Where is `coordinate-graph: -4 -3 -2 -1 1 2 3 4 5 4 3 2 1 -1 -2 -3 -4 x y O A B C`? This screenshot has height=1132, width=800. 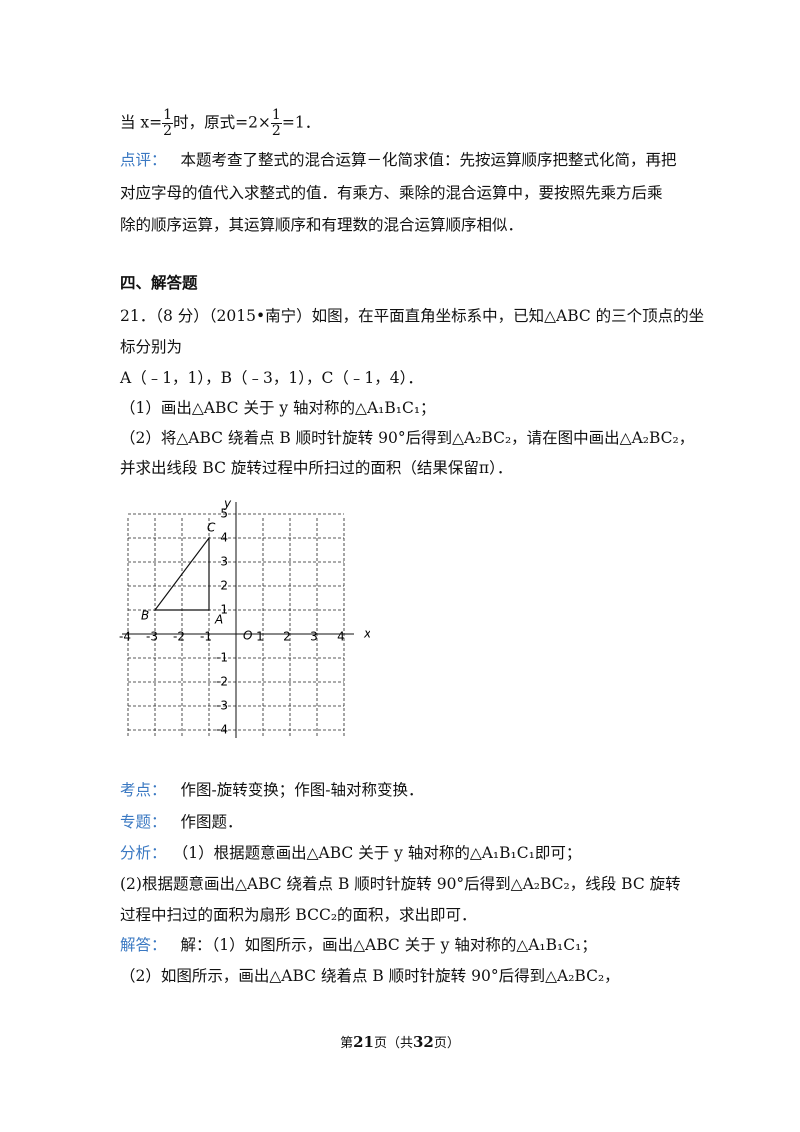
coordinate-graph: -4 -3 -2 -1 1 2 3 4 5 4 3 2 1 -1 -2 -3 -4 x y O A B C is located at coordinates (244, 617).